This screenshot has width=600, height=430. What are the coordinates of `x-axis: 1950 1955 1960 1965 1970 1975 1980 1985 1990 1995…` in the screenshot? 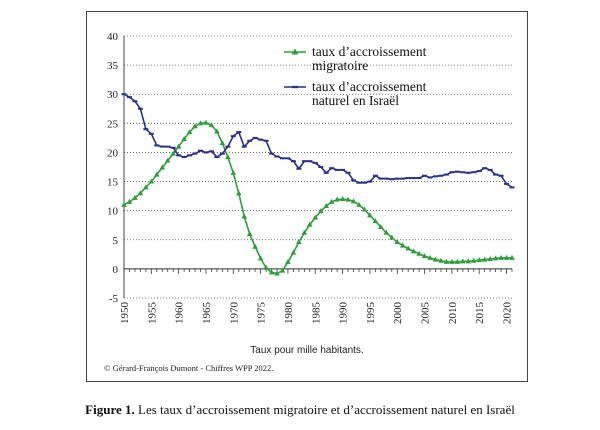 It's located at (316, 296).